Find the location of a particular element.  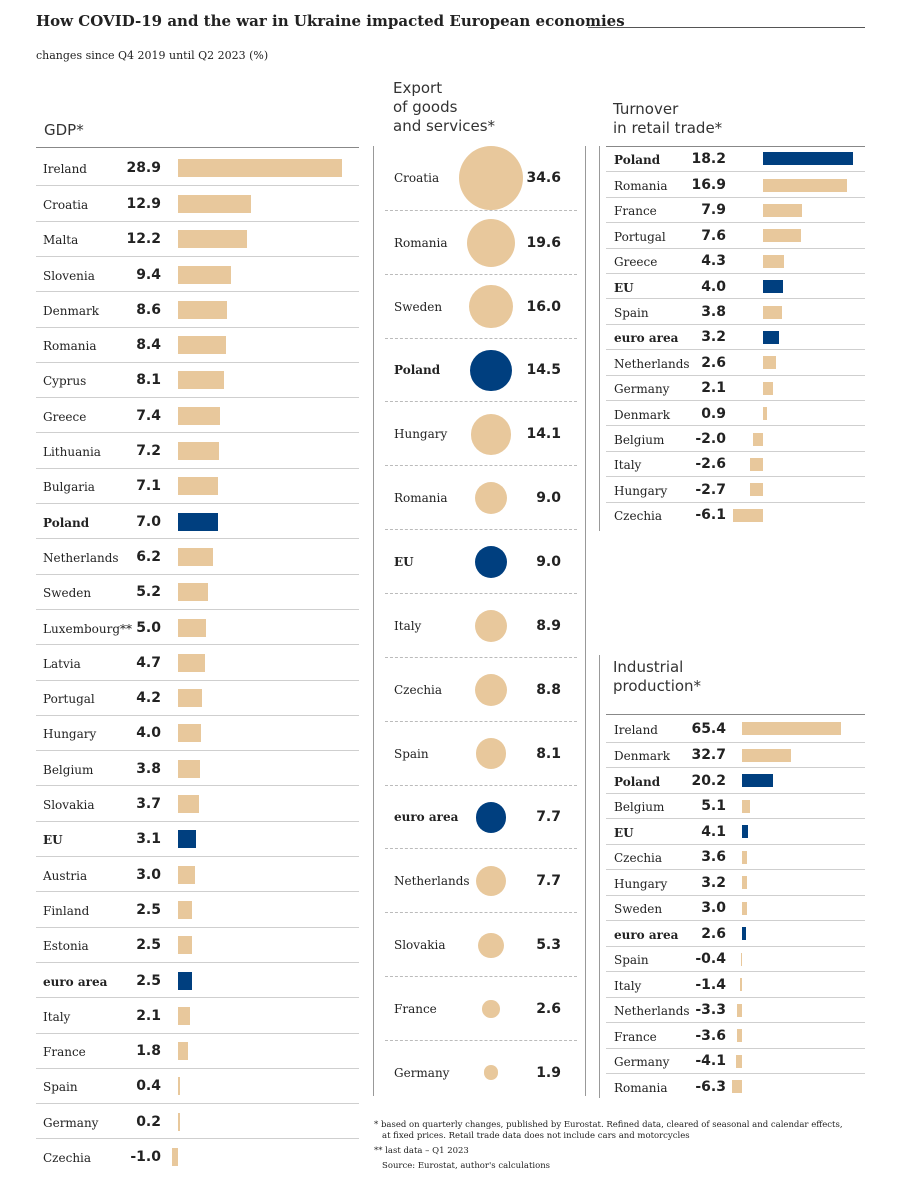

chart-row: France 2.6 is located at coordinates (481, 1008).